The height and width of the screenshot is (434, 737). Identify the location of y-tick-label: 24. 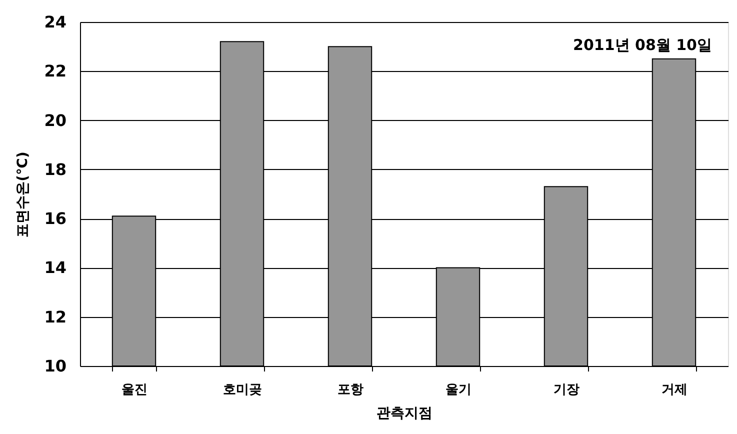
(55, 22).